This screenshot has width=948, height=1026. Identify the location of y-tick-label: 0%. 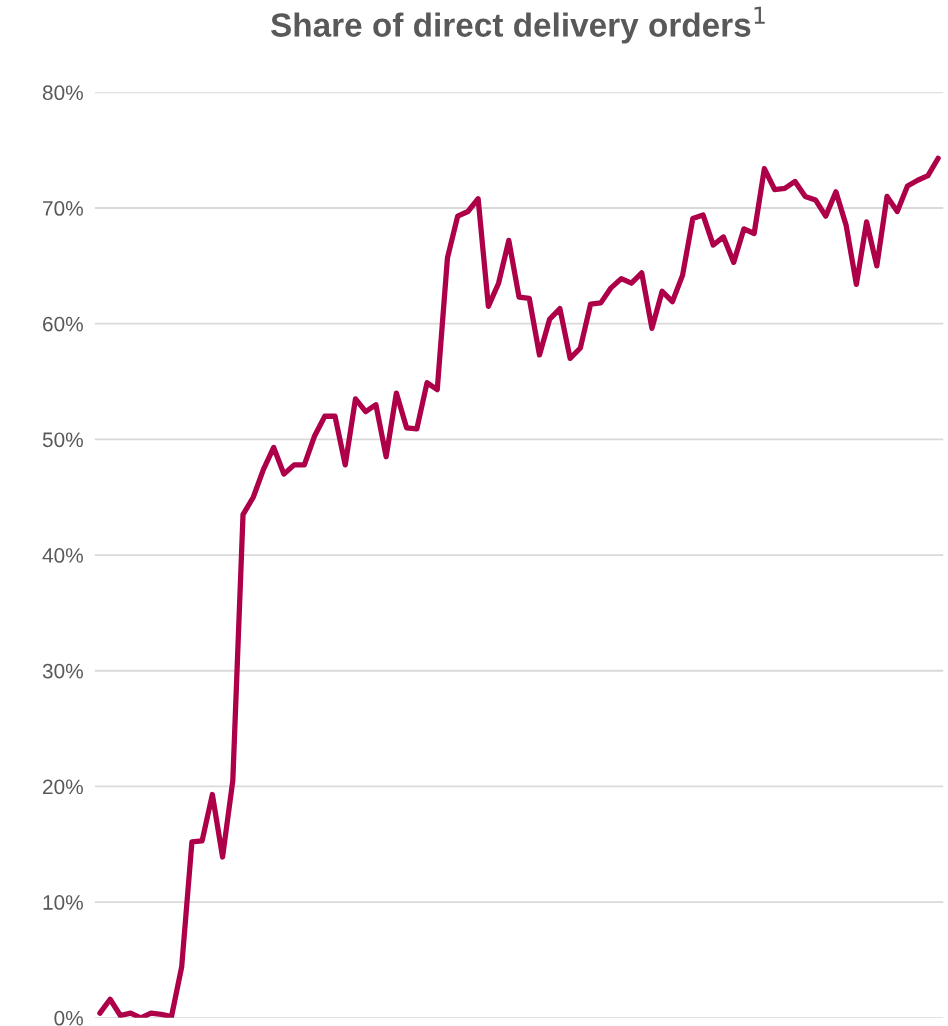
(68, 1018).